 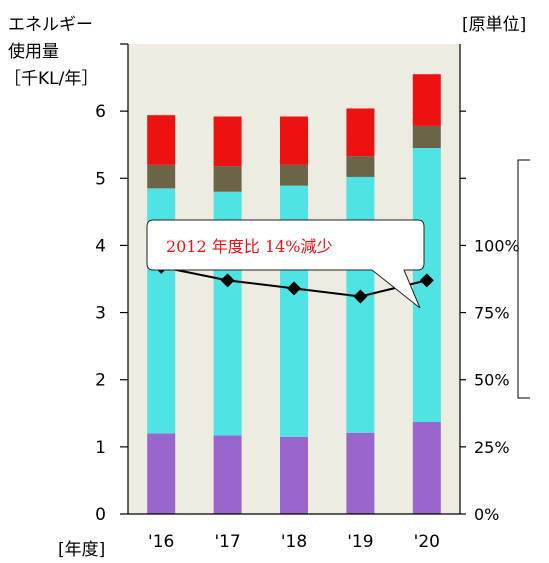 What do you see at coordinates (100, 314) in the screenshot?
I see `left-tick-label: 3` at bounding box center [100, 314].